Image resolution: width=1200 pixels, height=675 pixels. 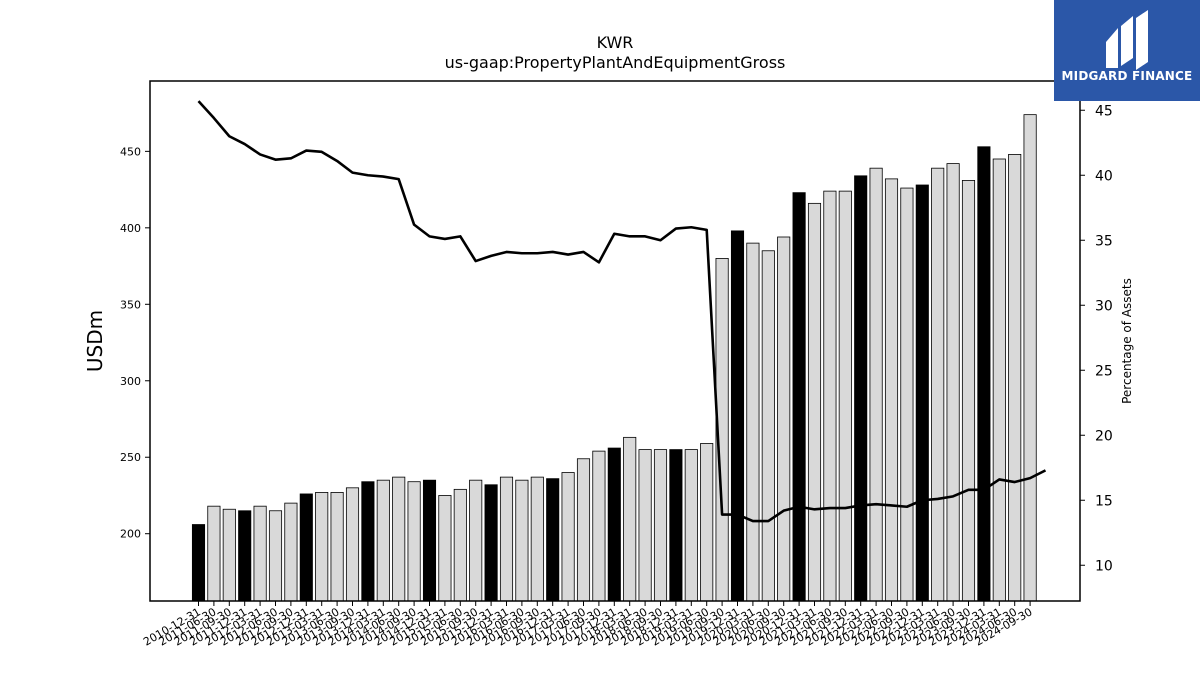 What do you see at coordinates (1104, 566) in the screenshot?
I see `y2-tick-label: 10` at bounding box center [1104, 566].